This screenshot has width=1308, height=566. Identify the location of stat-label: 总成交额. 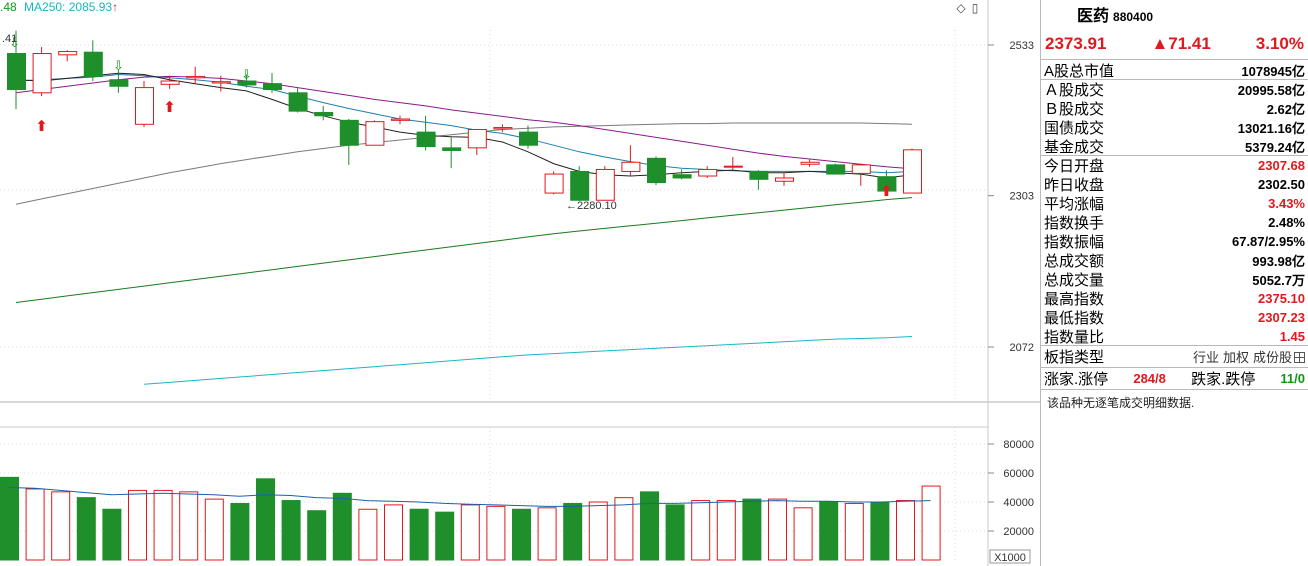
(1074, 261).